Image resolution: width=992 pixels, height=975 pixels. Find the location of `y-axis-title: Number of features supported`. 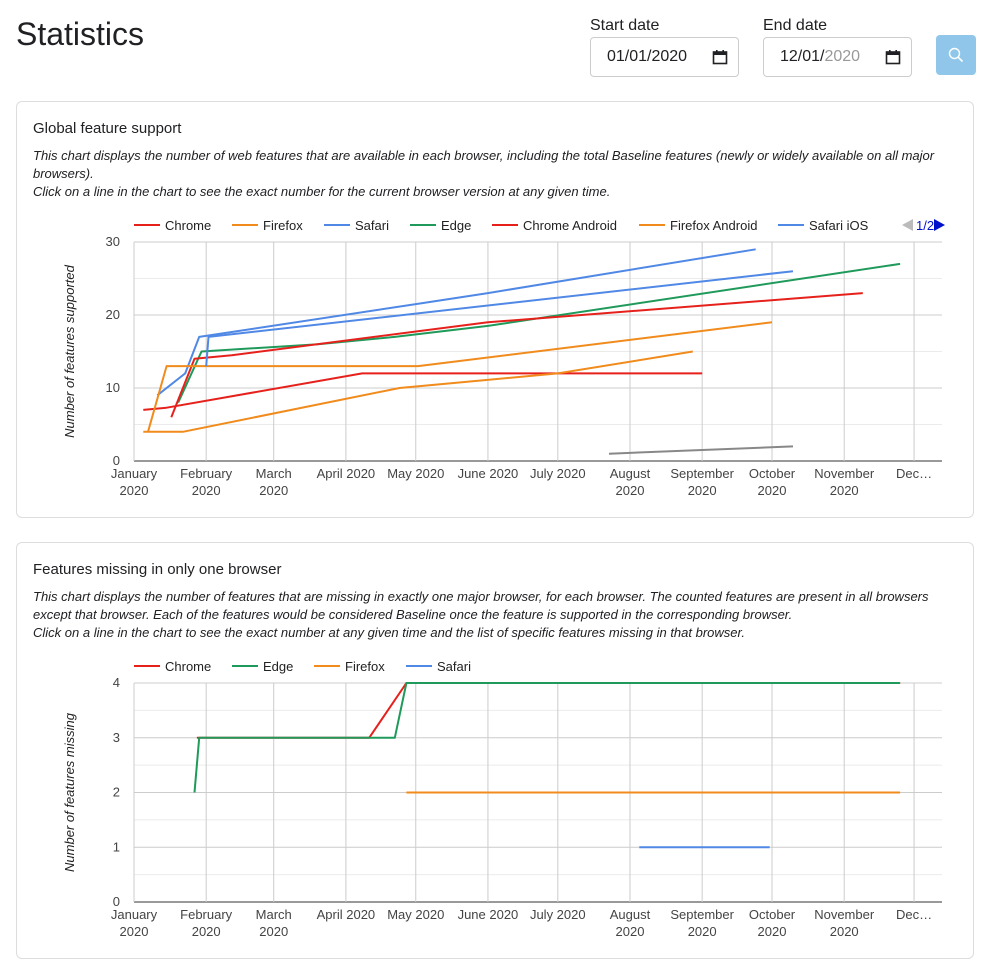

y-axis-title: Number of features supported is located at coordinates (69, 350).